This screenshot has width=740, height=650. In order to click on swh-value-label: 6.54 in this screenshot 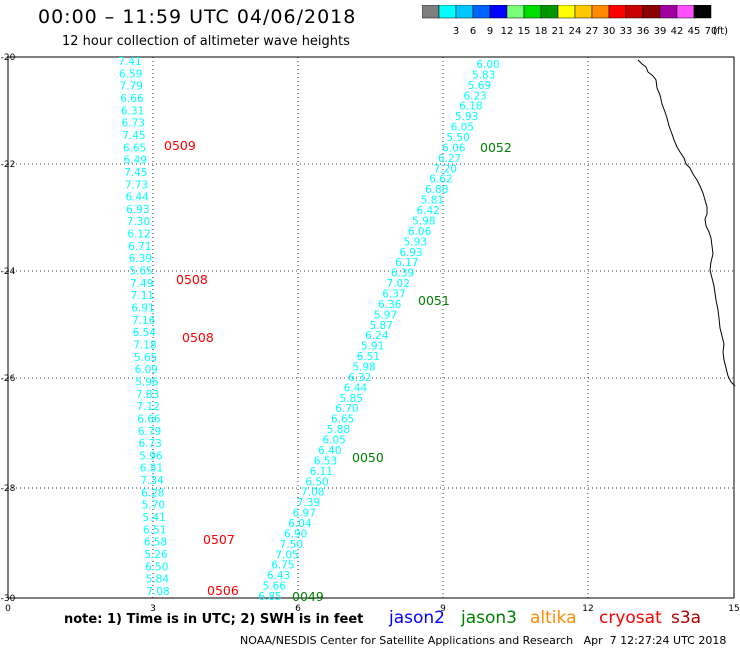, I will do `click(145, 333)`.